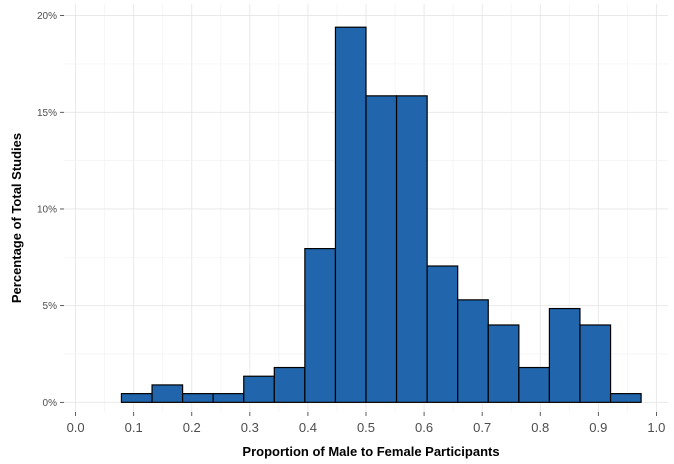  What do you see at coordinates (482, 427) in the screenshot?
I see `x-tick-label: 0.7` at bounding box center [482, 427].